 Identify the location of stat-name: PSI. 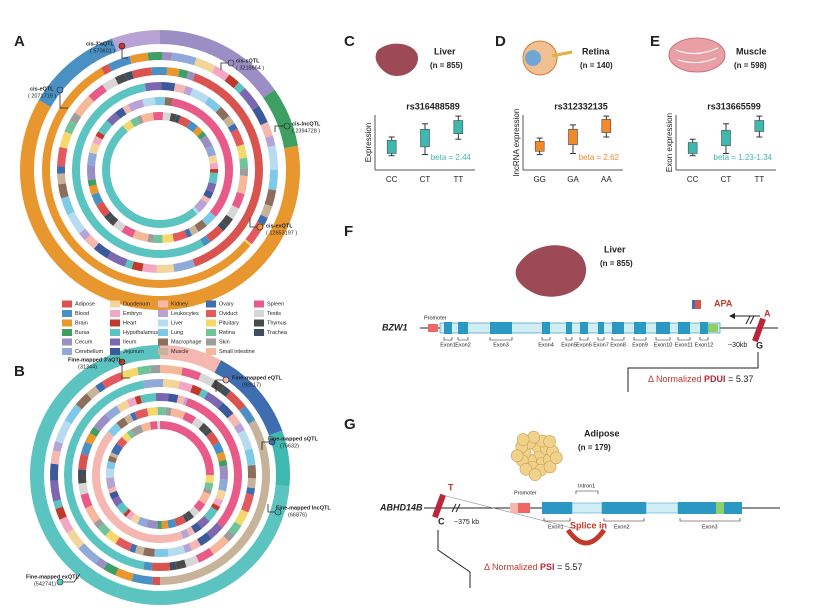
(547, 567).